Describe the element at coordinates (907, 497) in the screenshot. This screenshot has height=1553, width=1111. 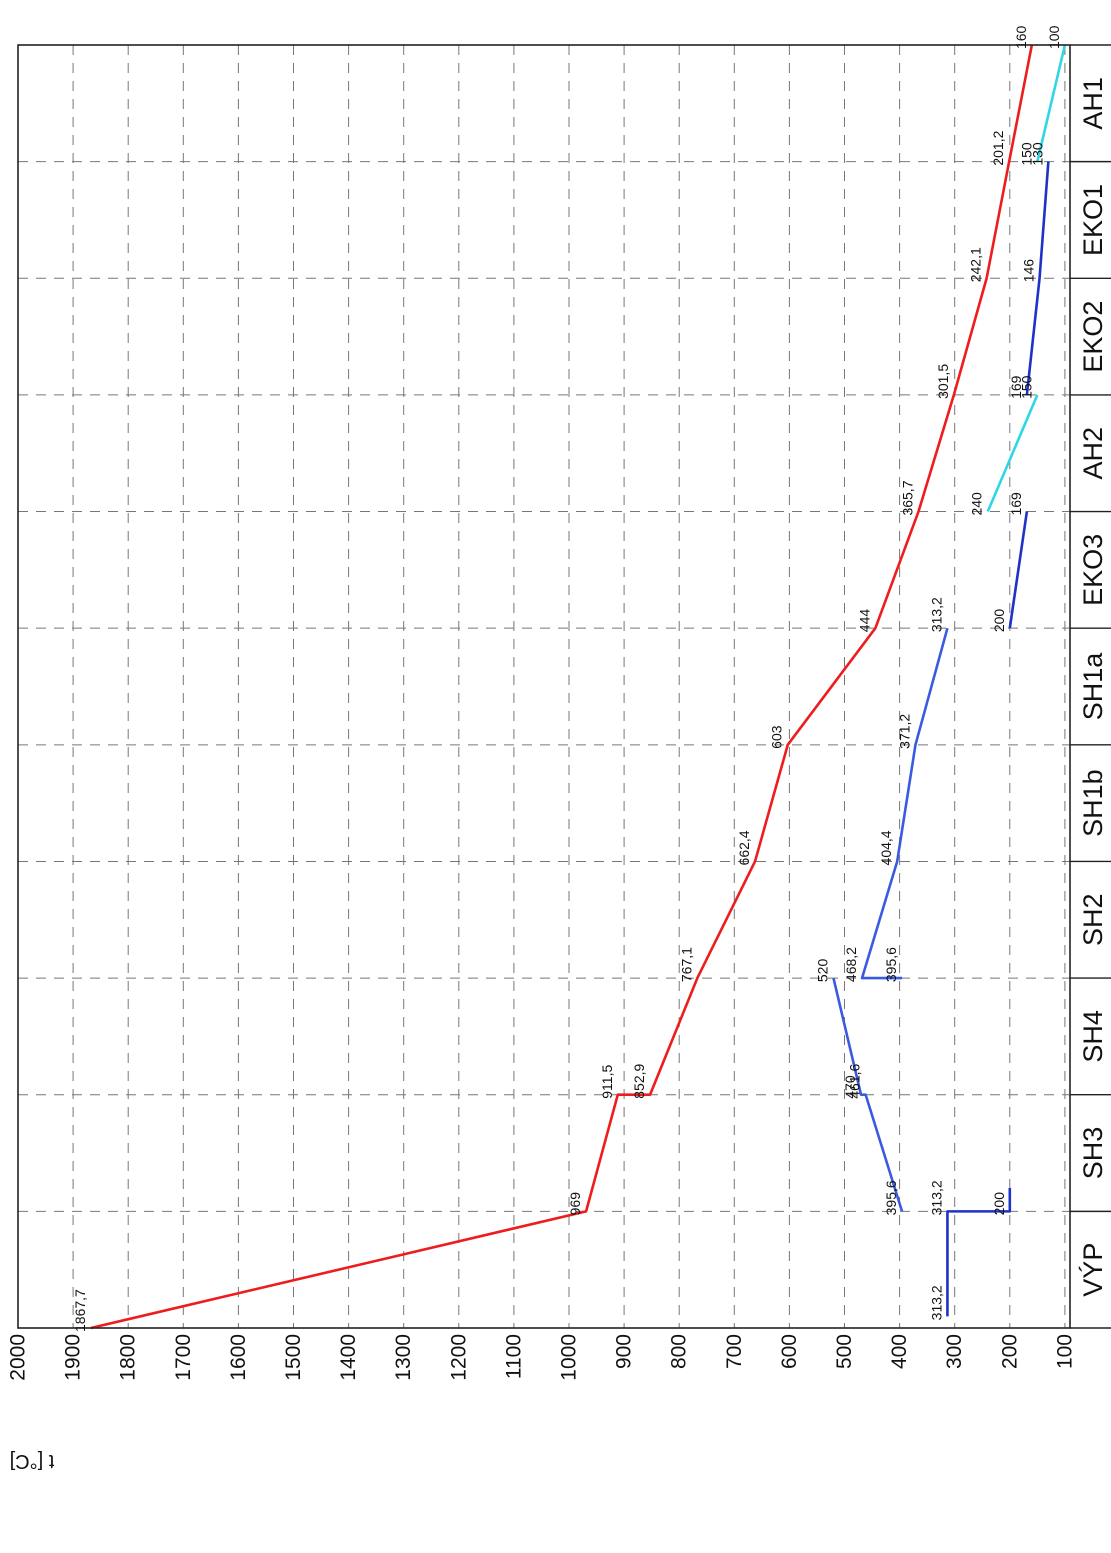
I see `data-label: 365,7` at that location.